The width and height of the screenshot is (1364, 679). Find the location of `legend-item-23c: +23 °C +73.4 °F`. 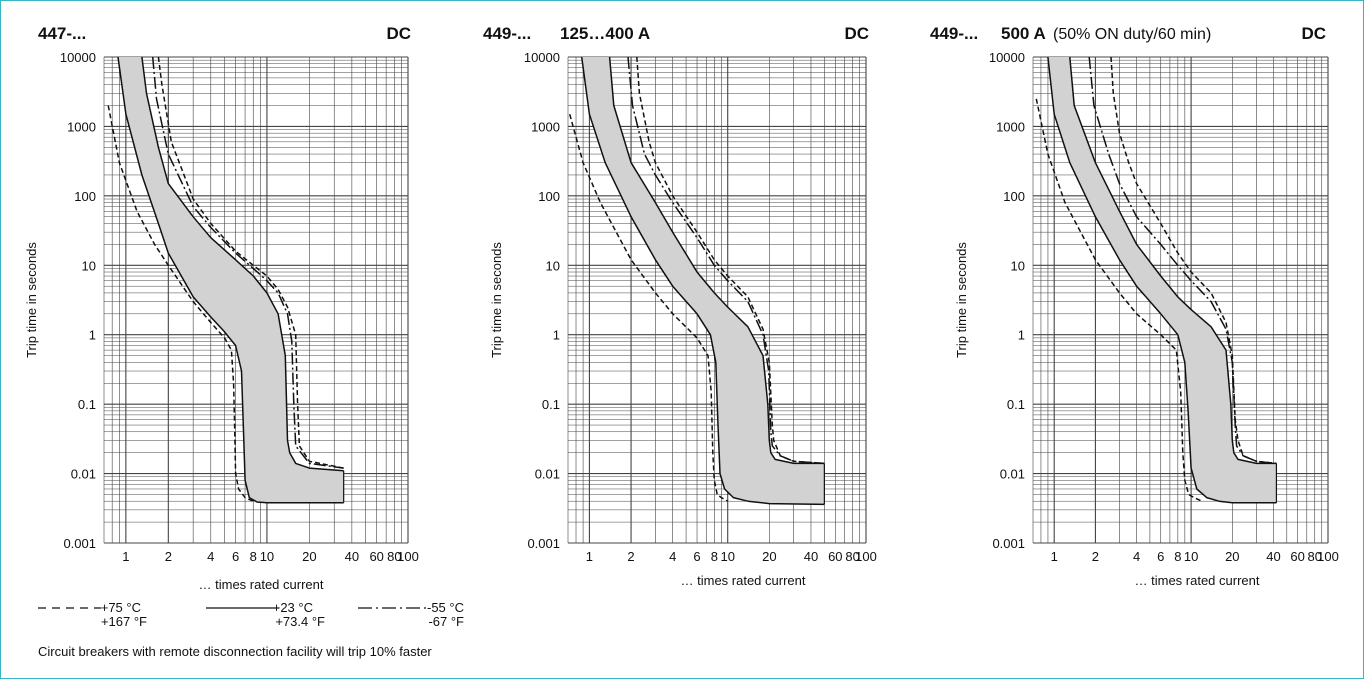

legend-item-23c: +23 °C +73.4 °F is located at coordinates (265, 614).